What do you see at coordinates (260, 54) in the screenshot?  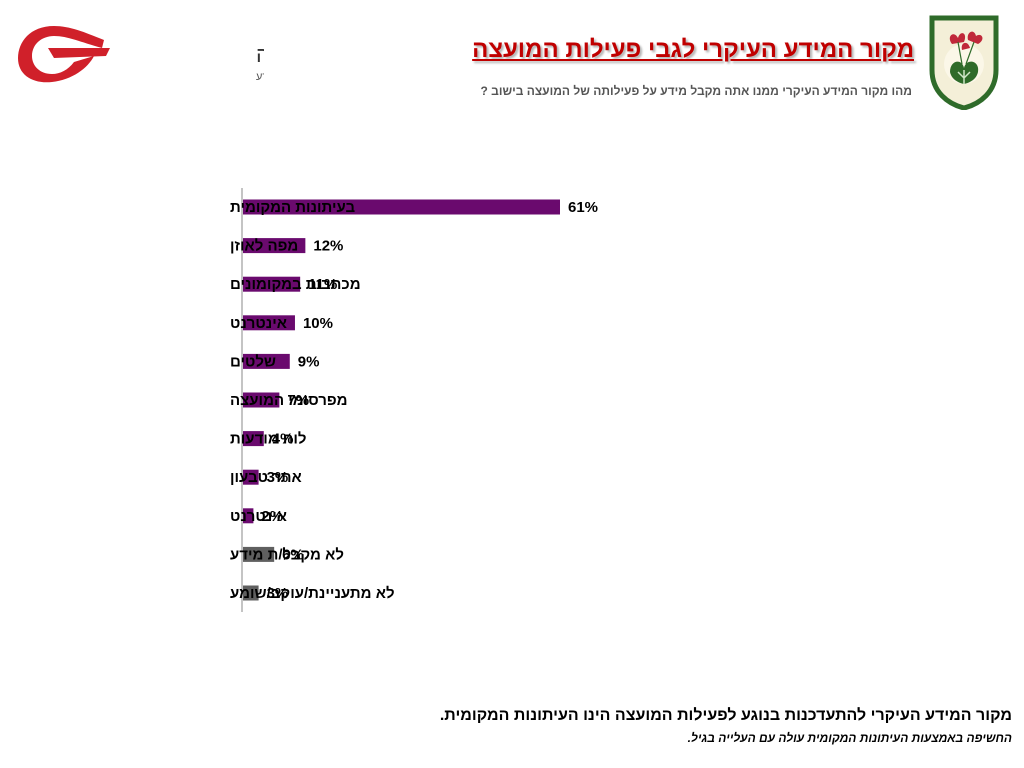 I see `company-name: גיאוקרטוגרפיה` at bounding box center [260, 54].